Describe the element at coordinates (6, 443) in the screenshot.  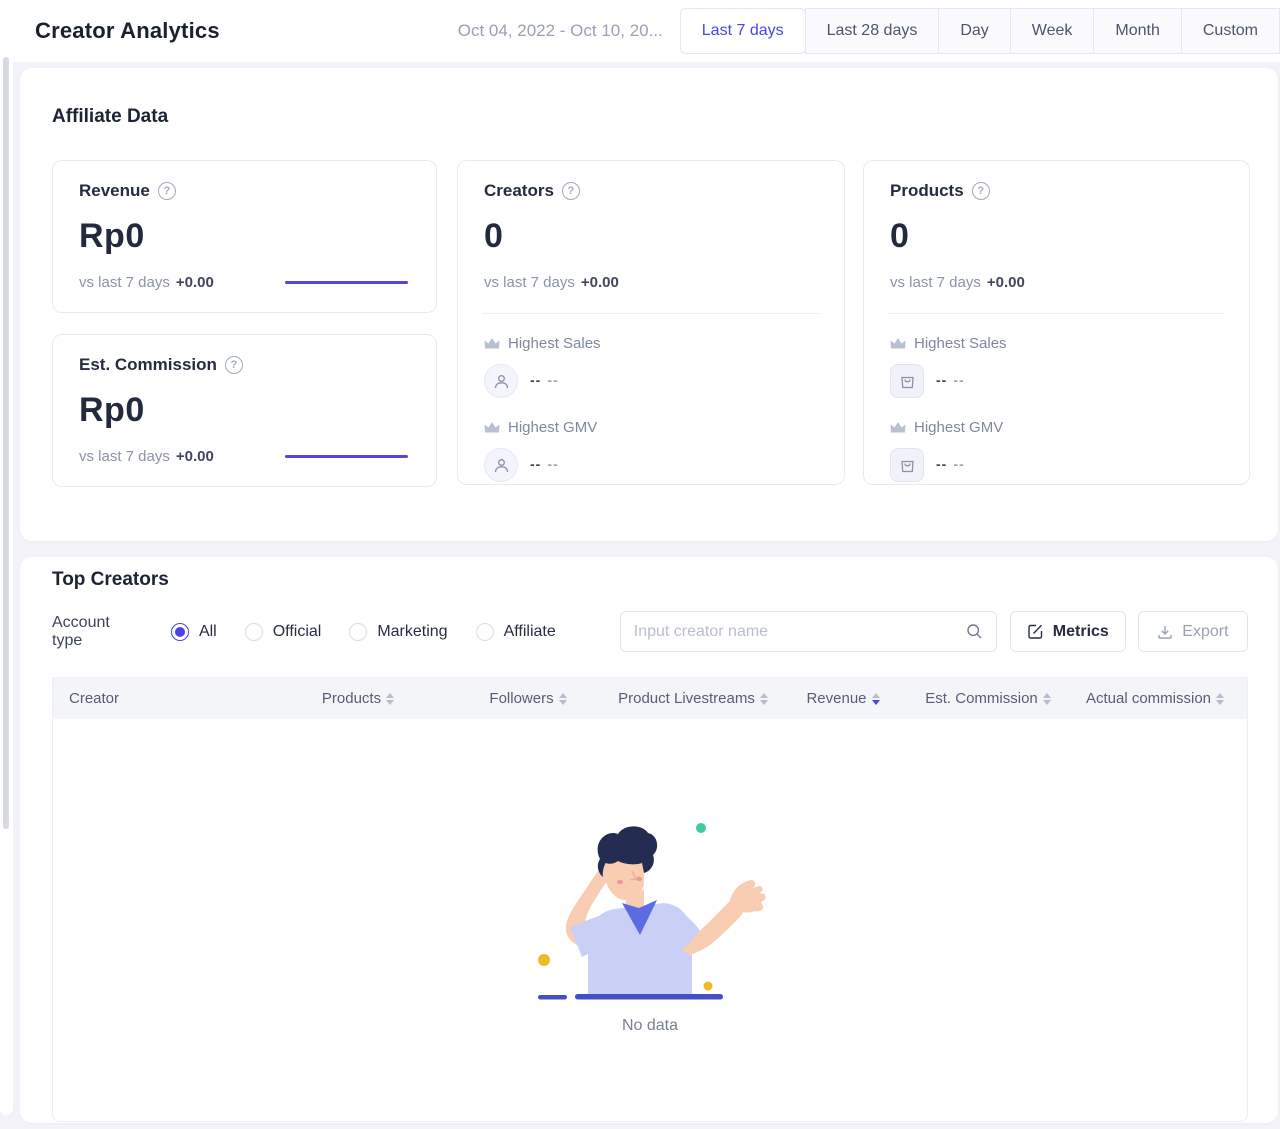
I see `scrollbar-thumb` at that location.